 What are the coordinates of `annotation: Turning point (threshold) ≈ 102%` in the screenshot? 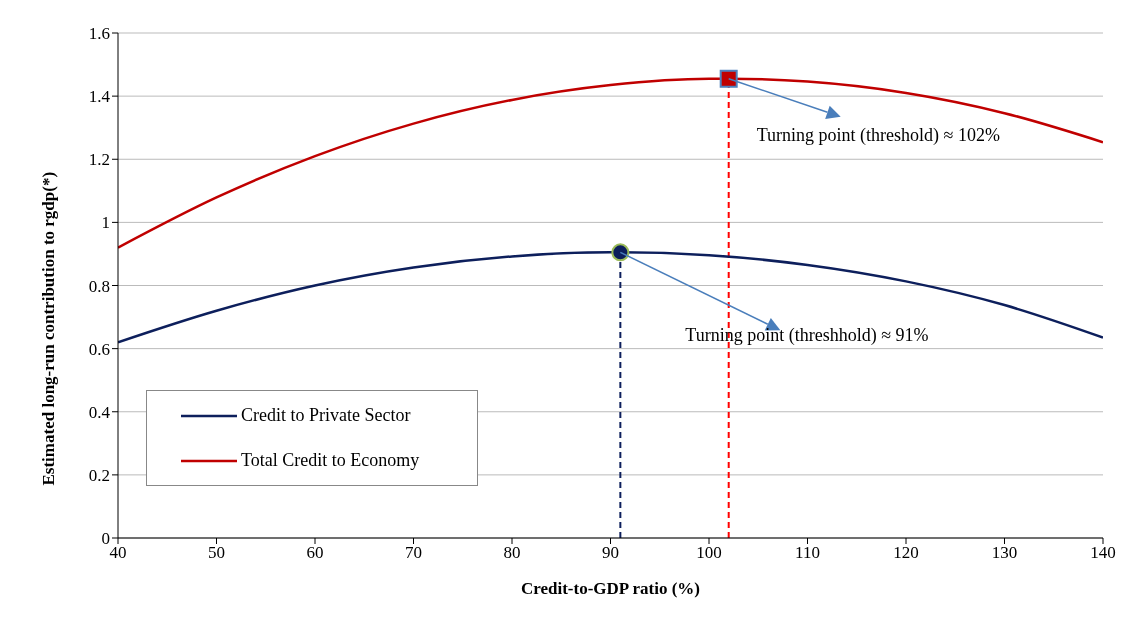 It's located at (878, 135).